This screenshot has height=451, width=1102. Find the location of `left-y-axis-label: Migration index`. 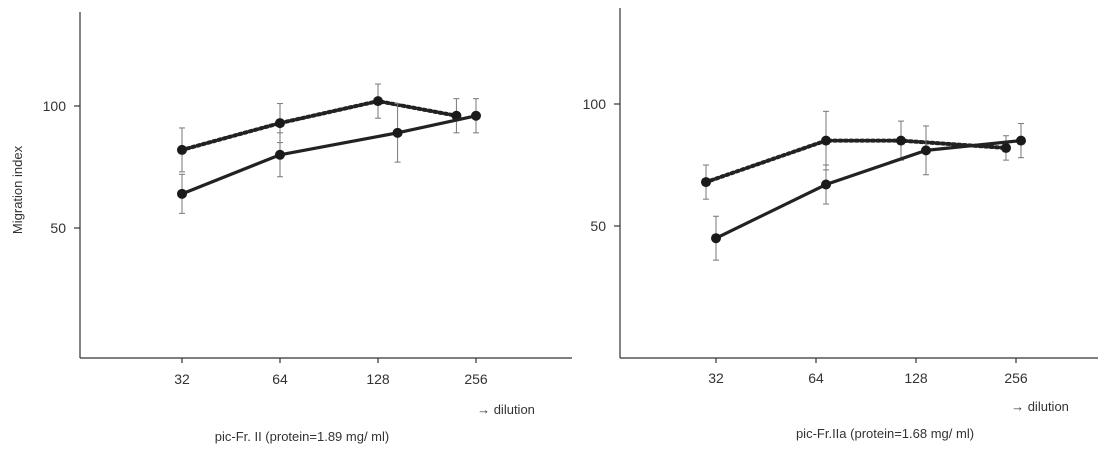

left-y-axis-label: Migration index is located at coordinates (17, 189).